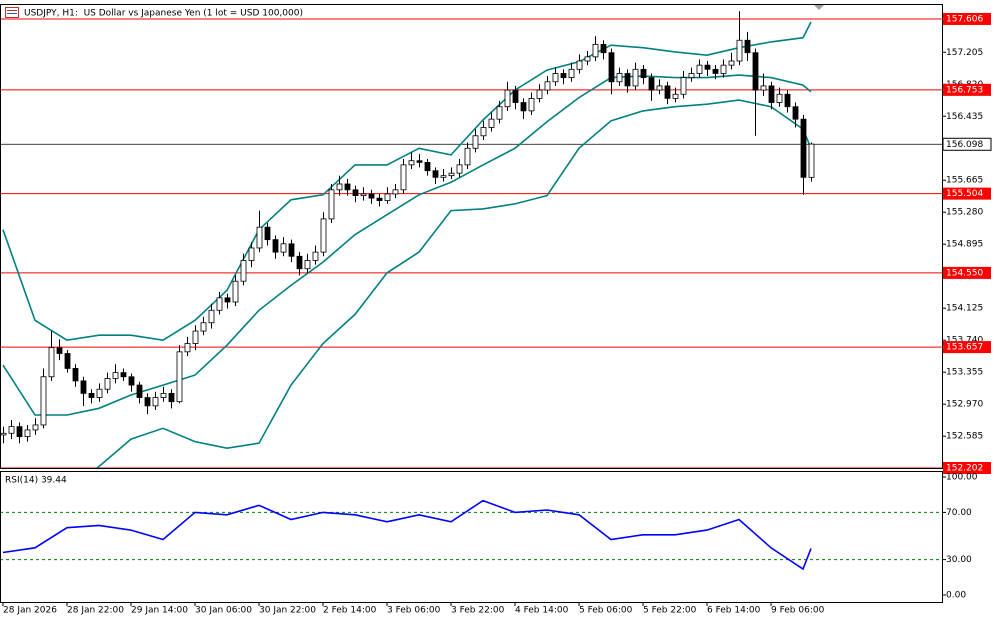  What do you see at coordinates (819, 7) in the screenshot?
I see `shift-marker` at bounding box center [819, 7].